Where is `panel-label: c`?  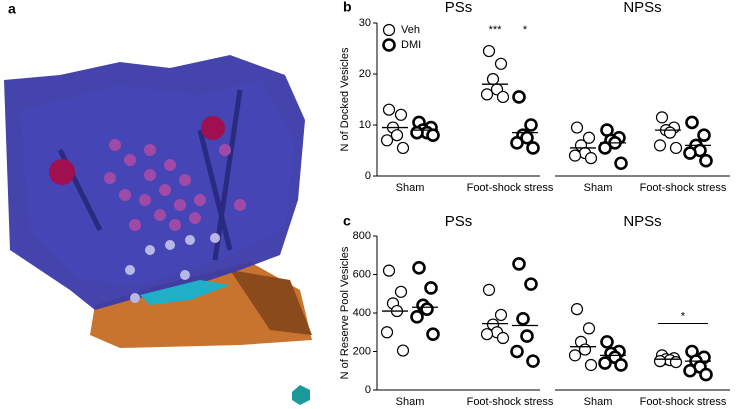
panel-label: c is located at coordinates (347, 221).